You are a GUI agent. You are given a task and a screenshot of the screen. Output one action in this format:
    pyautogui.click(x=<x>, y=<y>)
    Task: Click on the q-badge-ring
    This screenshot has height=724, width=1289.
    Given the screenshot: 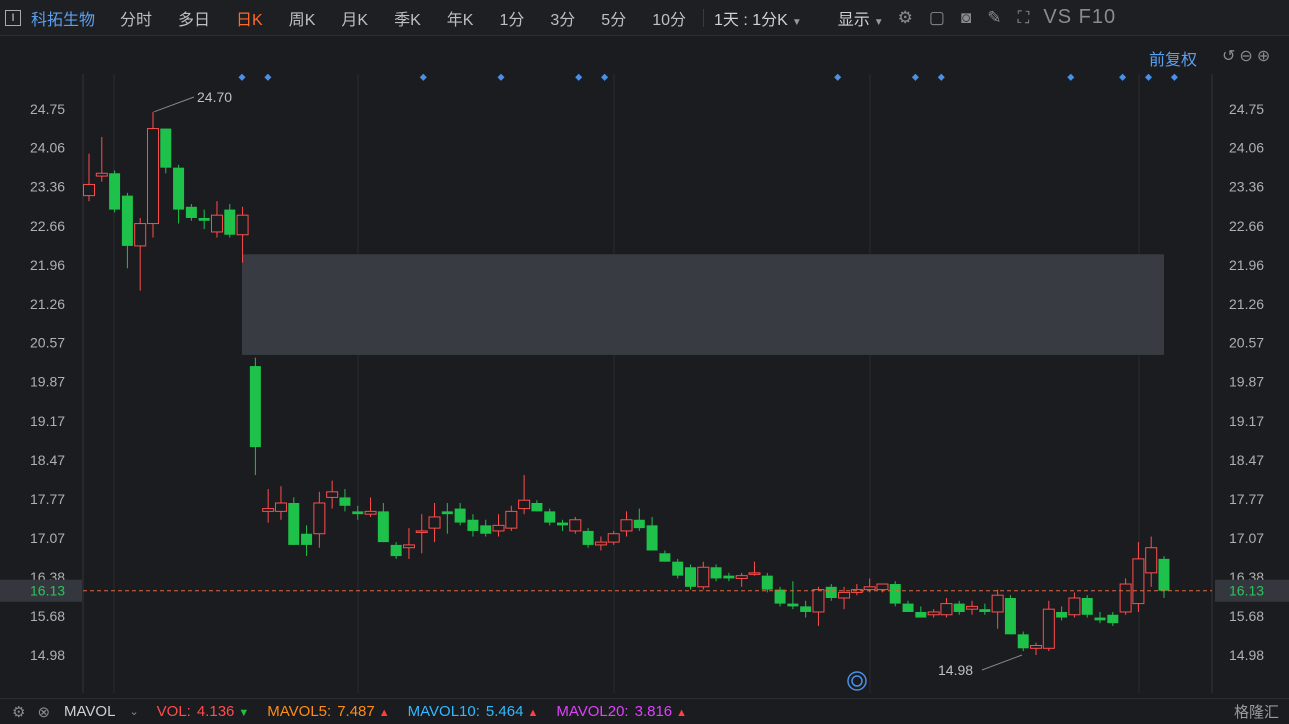 What is the action you would take?
    pyautogui.click(x=857, y=681)
    